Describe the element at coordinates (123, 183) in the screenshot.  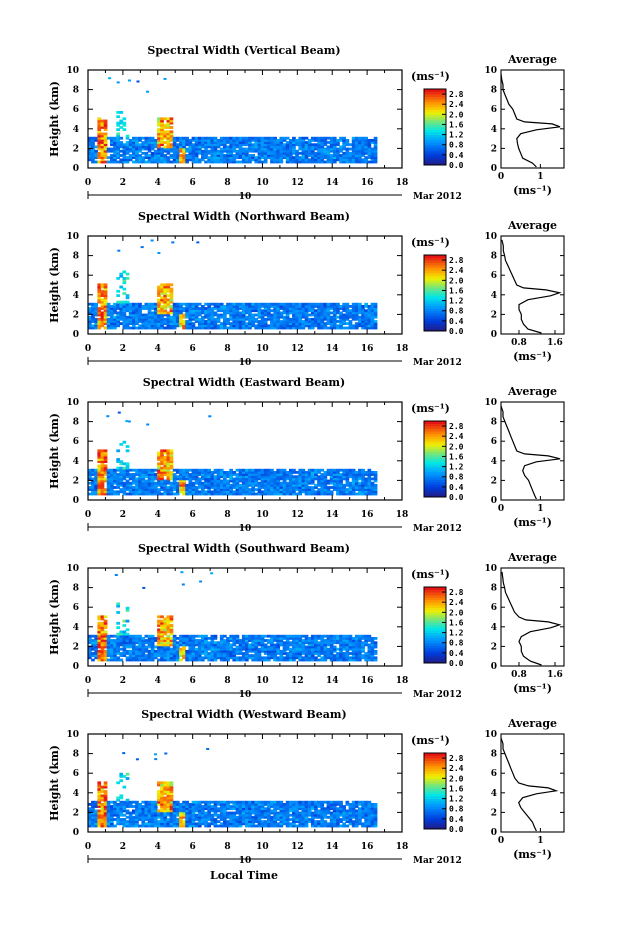
I see `x-tick-label: 2` at that location.